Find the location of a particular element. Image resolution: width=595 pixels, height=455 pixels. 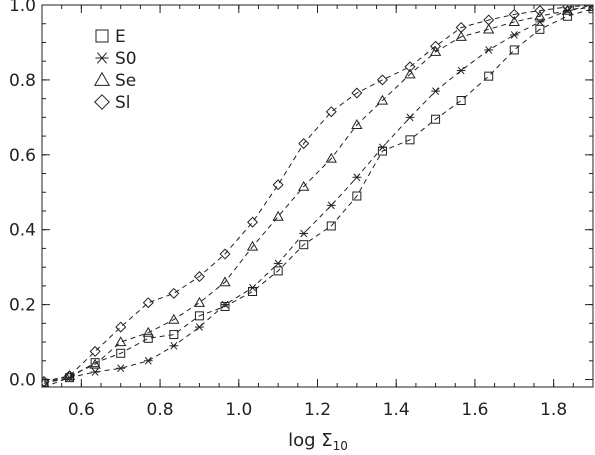

y-tick-label: 0.0 is located at coordinates (22, 381).